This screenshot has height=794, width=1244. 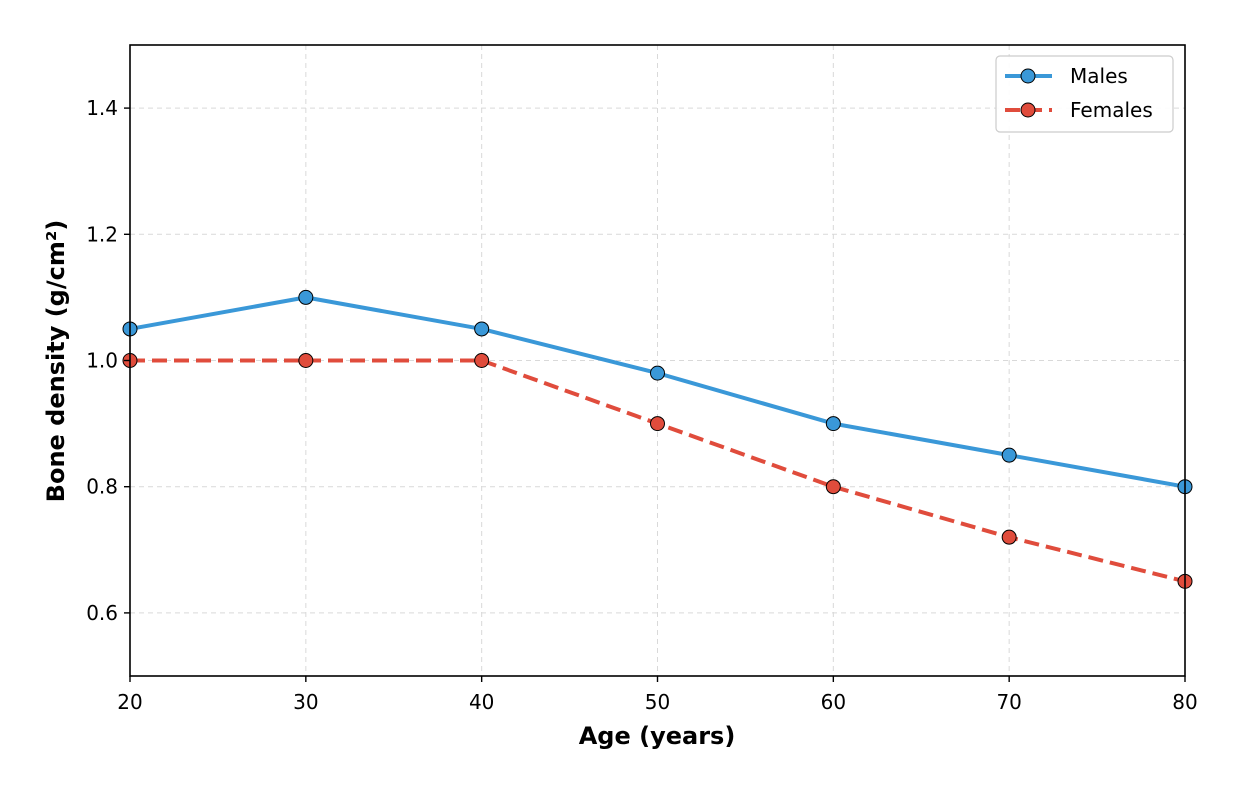 I want to click on legend: Males Females, so click(x=1084, y=94).